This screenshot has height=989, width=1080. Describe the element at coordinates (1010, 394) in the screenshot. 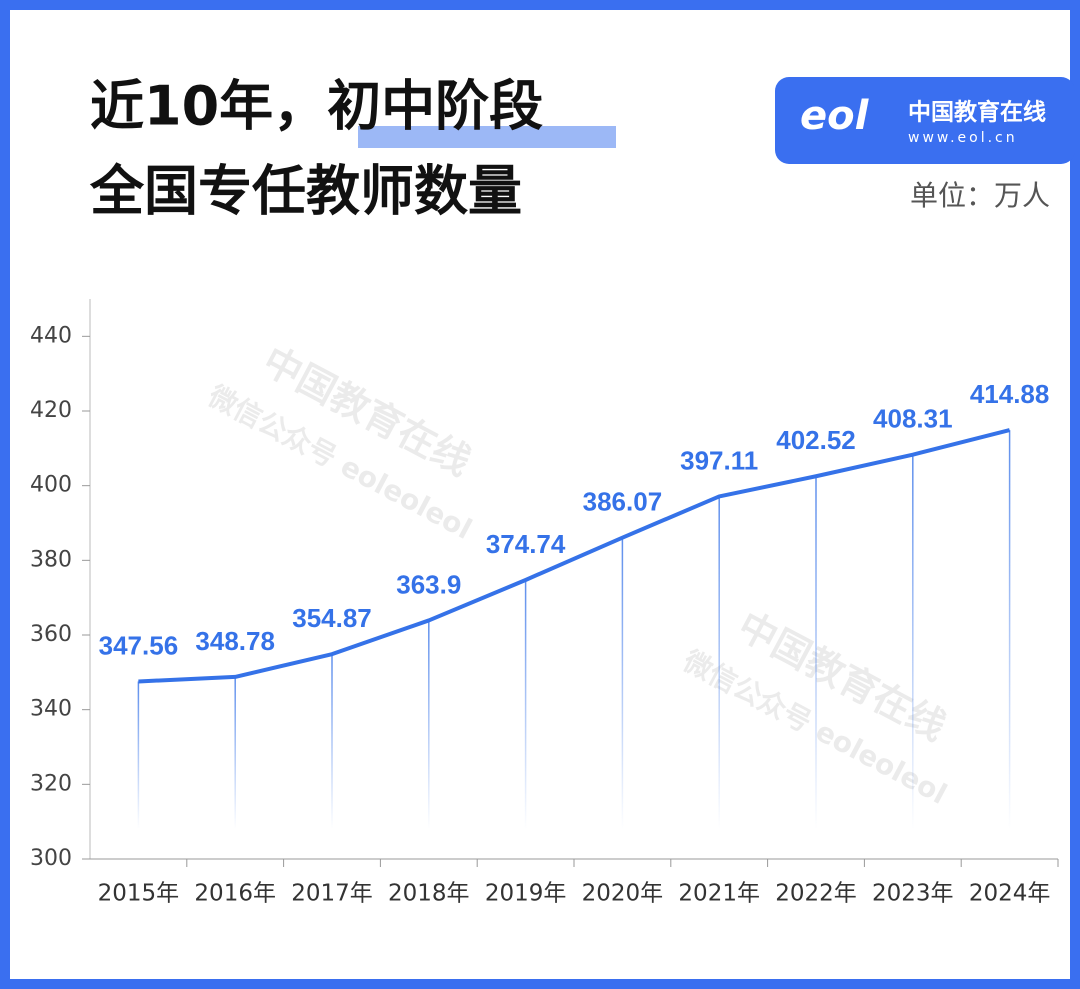

I see `data-label: 414.88` at that location.